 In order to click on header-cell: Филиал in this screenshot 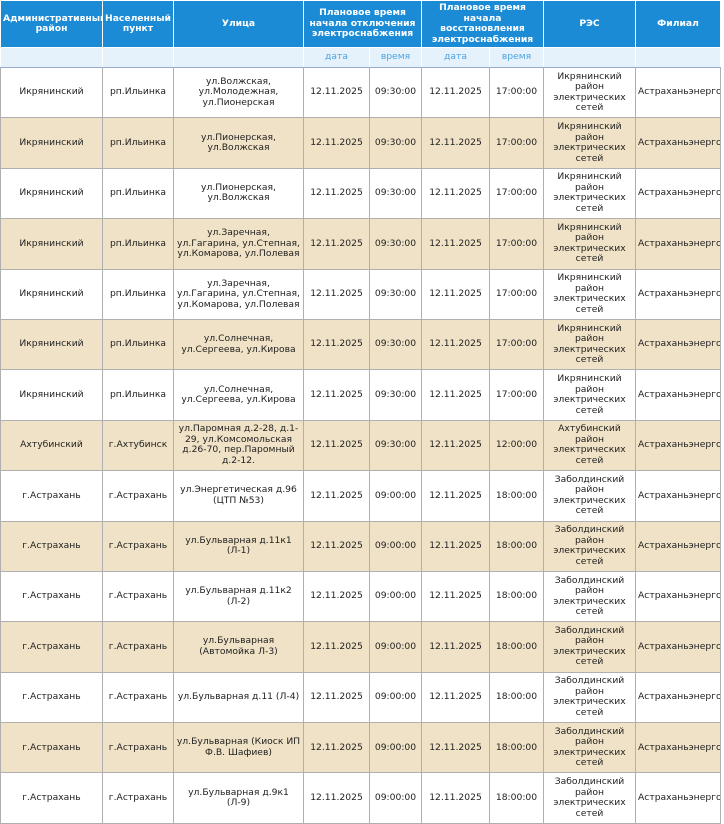, I will do `click(678, 24)`.